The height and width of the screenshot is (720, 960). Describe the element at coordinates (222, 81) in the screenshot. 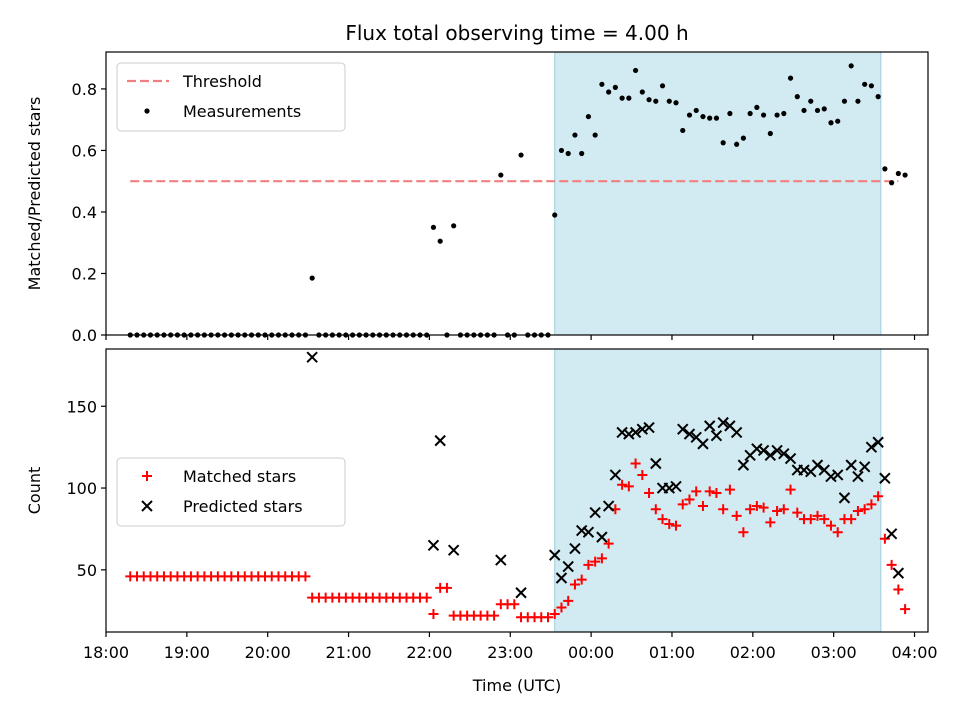

I see `legend-label: Threshold` at that location.